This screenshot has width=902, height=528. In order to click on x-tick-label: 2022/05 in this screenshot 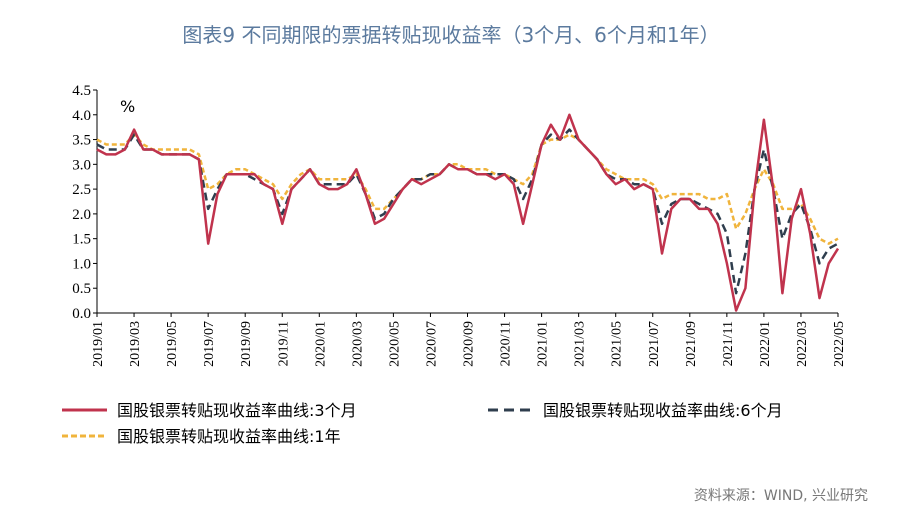, I will do `click(839, 344)`.